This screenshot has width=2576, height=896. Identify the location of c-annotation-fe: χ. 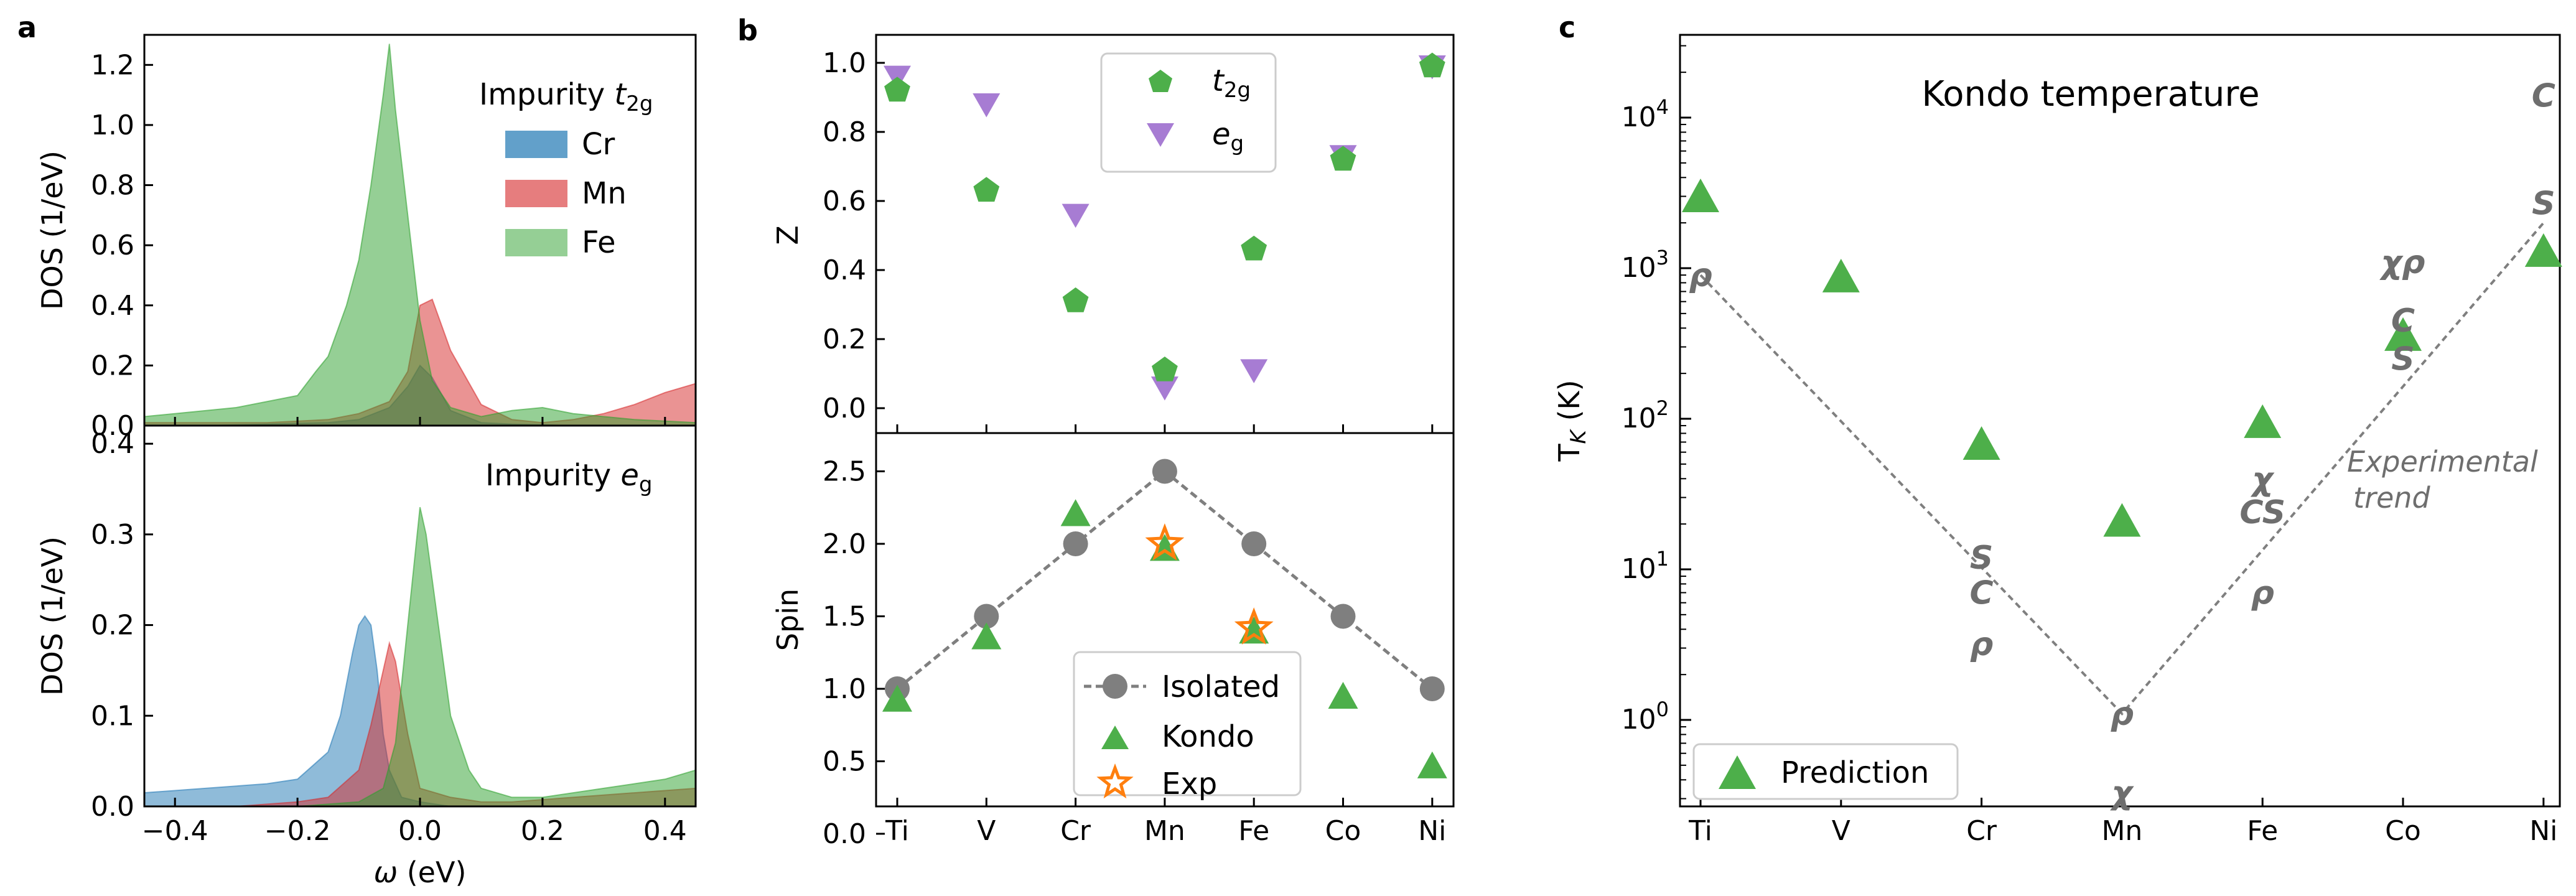
(2262, 479).